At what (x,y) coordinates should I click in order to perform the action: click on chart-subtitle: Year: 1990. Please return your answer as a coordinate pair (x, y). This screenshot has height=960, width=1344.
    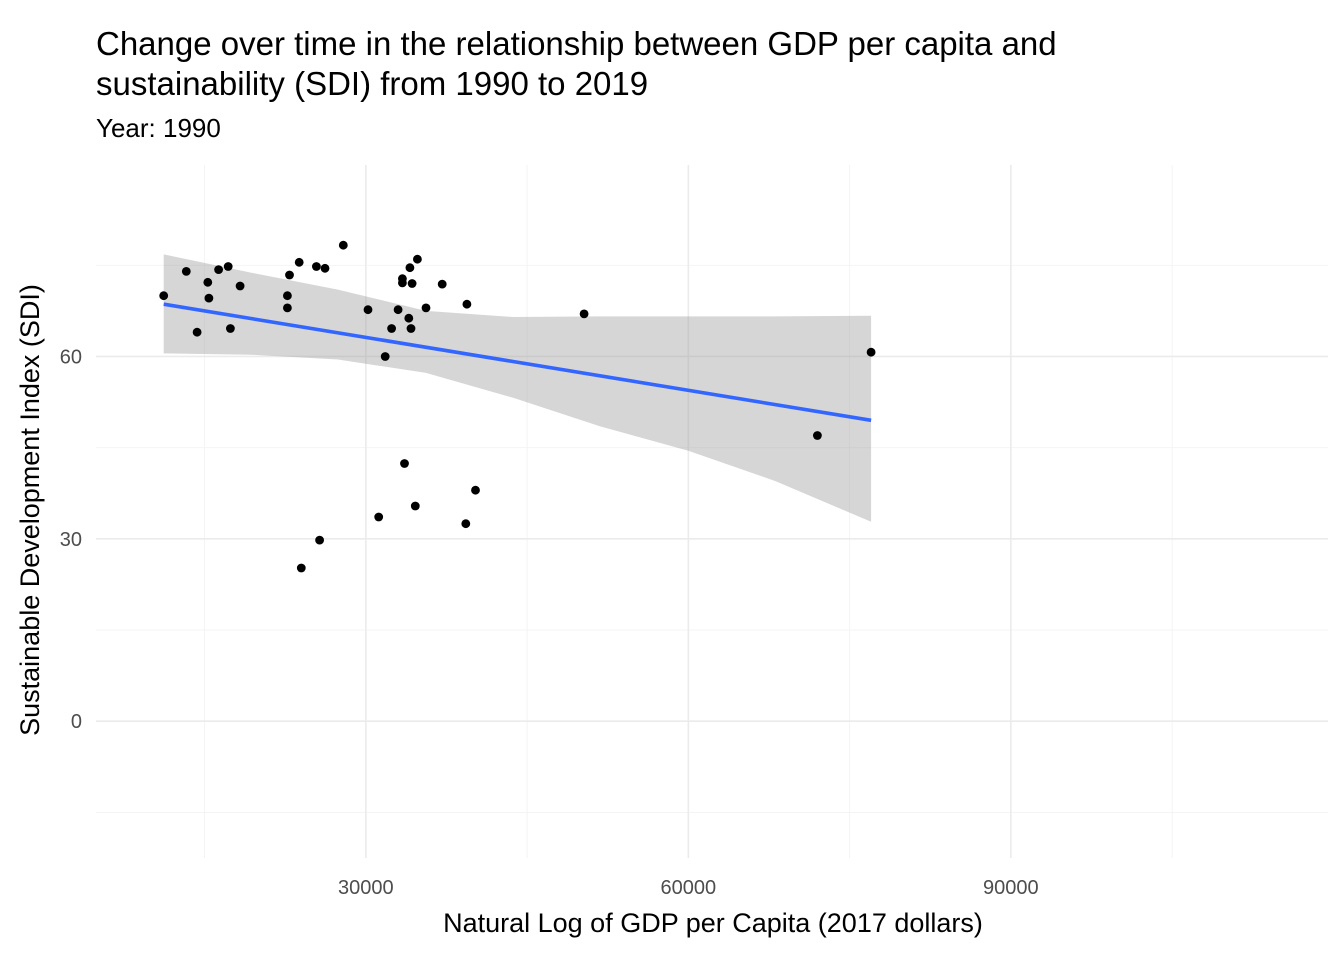
    Looking at the image, I should click on (158, 128).